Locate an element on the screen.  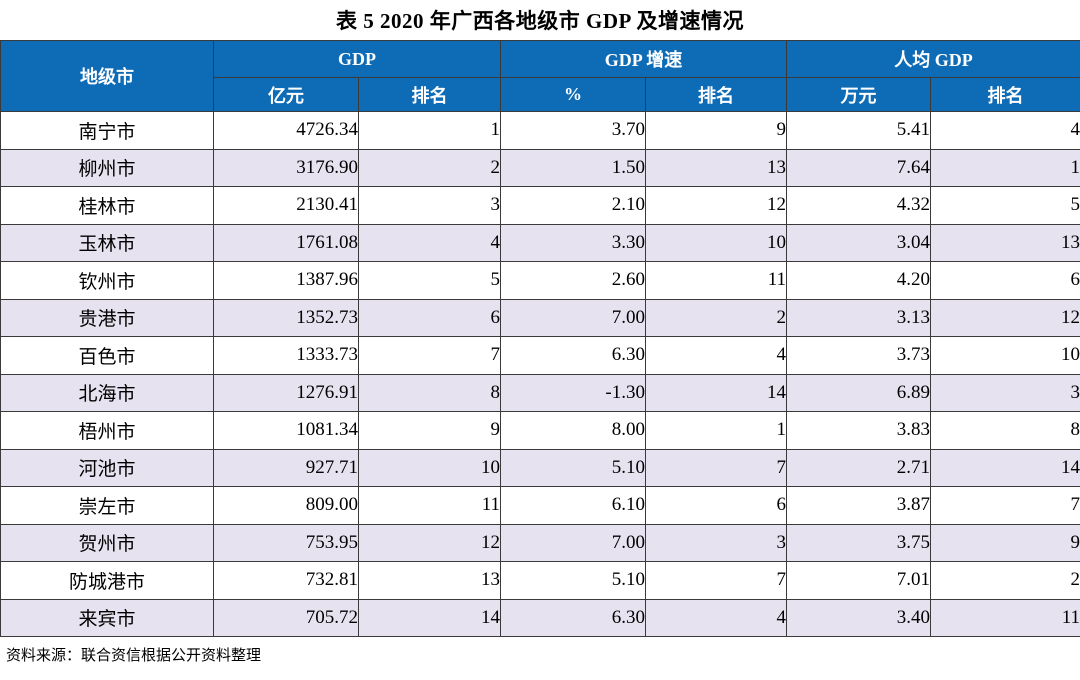
growth-value-cell: 6.30 is located at coordinates (573, 617).